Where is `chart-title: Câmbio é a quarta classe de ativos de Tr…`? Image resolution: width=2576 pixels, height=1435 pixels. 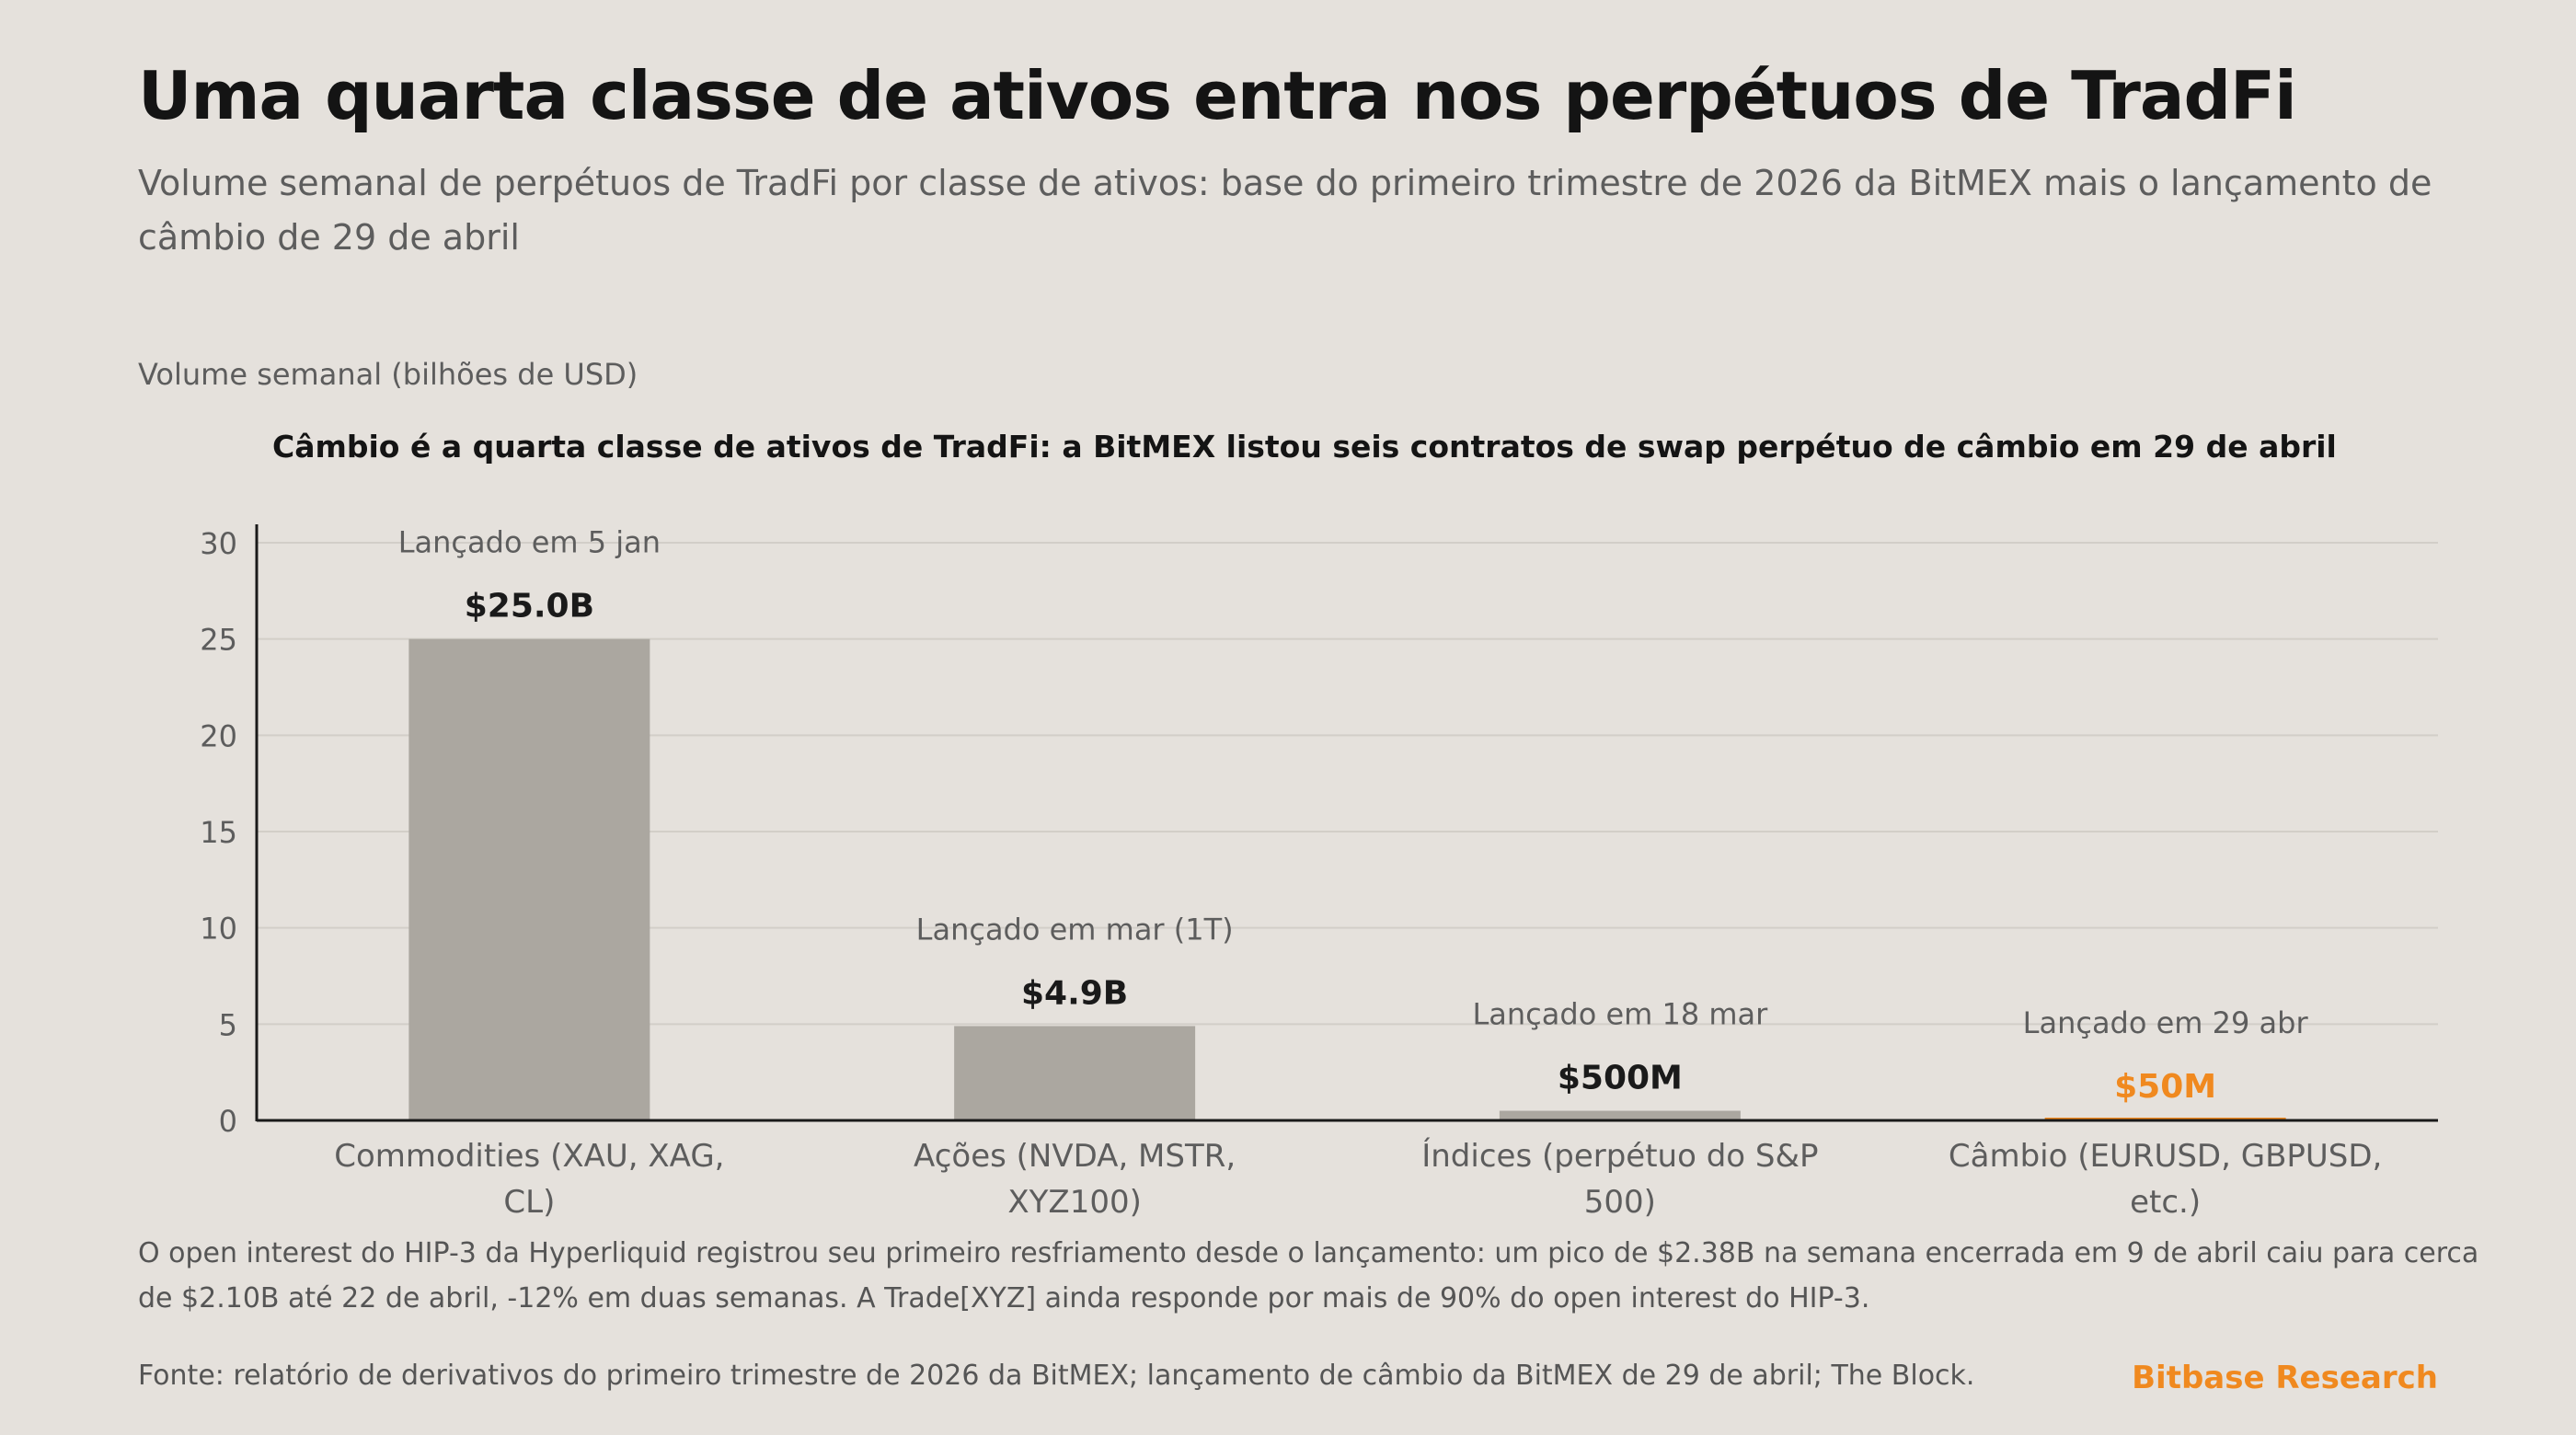 chart-title: Câmbio é a quarta classe de ativos de Tr… is located at coordinates (1304, 447).